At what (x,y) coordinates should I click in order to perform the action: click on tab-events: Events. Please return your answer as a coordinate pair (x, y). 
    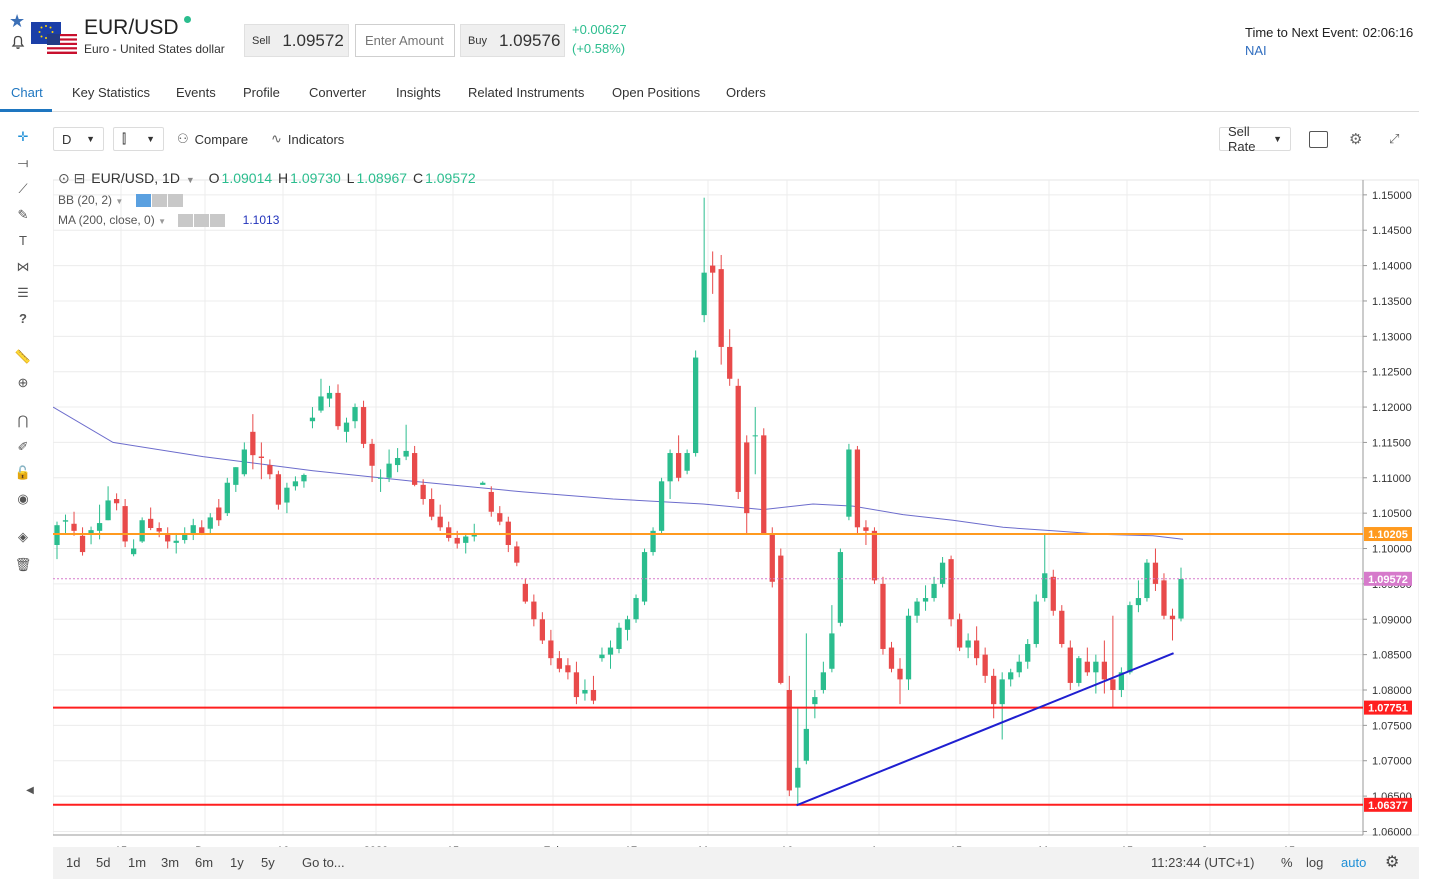
    Looking at the image, I should click on (196, 92).